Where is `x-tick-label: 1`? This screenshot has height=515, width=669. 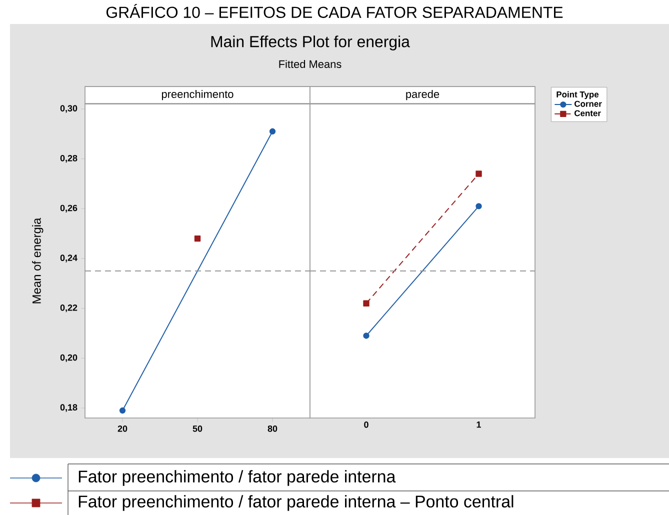 x-tick-label: 1 is located at coordinates (478, 425).